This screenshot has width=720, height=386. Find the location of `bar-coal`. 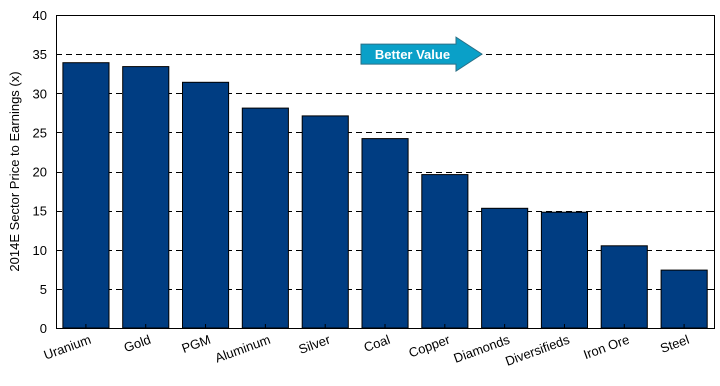

bar-coal is located at coordinates (385, 233).